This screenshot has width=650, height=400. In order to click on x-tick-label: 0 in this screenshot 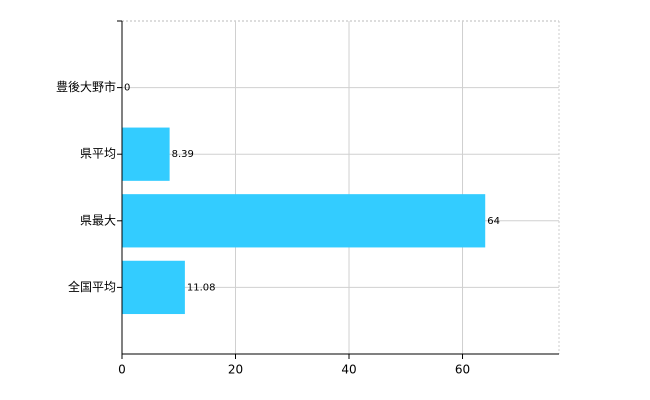, I will do `click(122, 370)`.